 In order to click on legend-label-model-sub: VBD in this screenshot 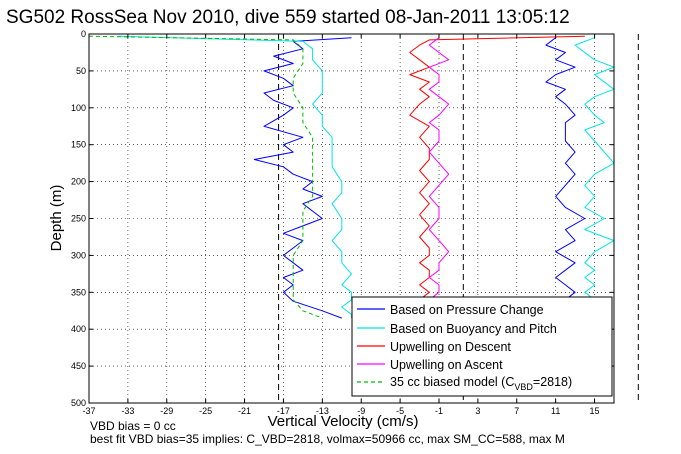, I will do `click(523, 387)`.